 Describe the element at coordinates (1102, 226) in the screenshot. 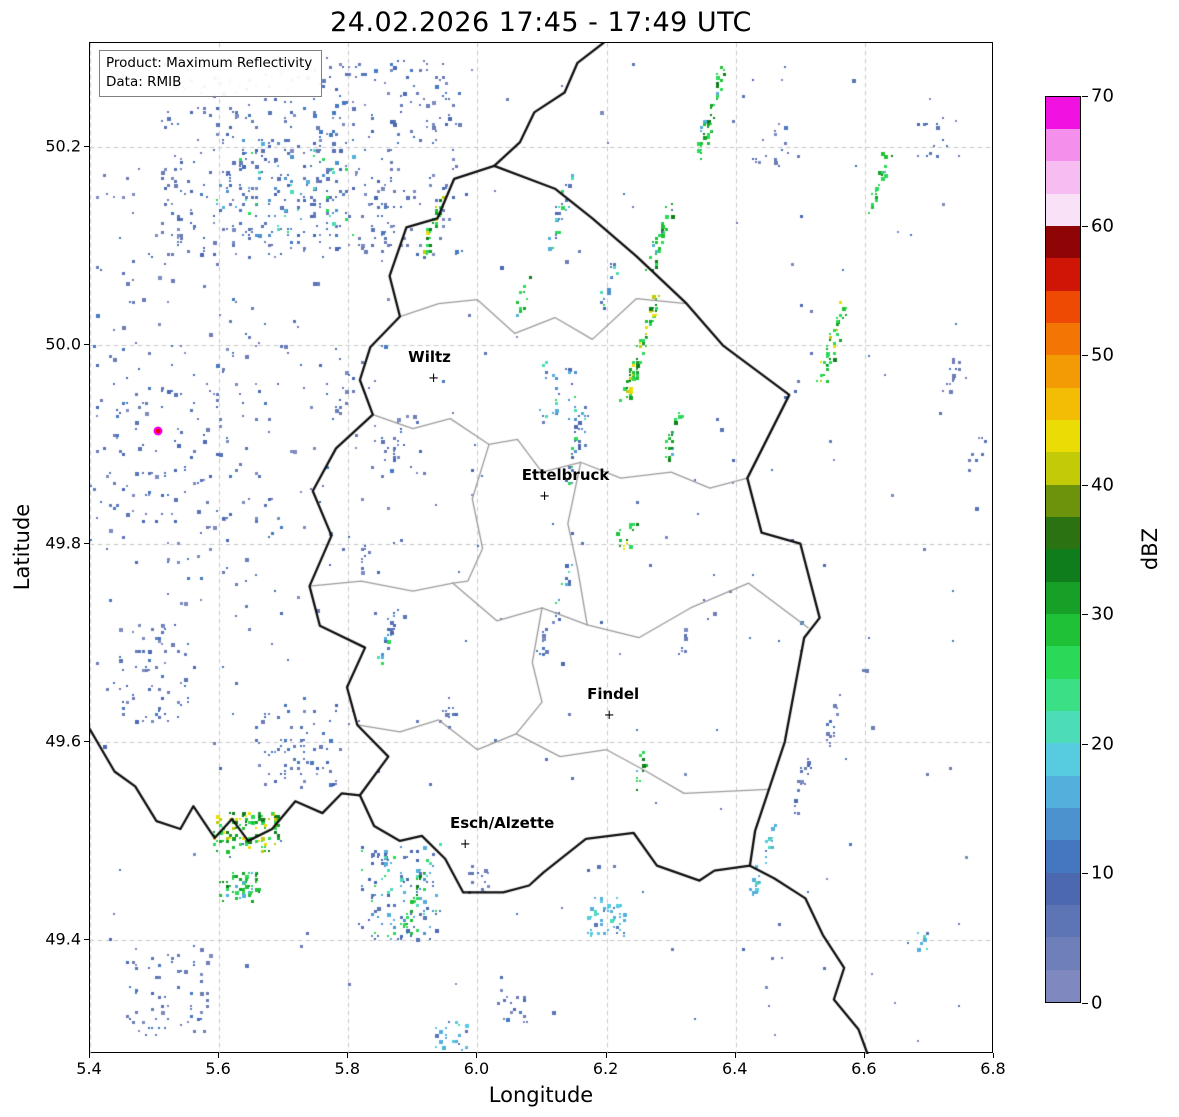

I see `colorbar-tick-label: 60` at that location.